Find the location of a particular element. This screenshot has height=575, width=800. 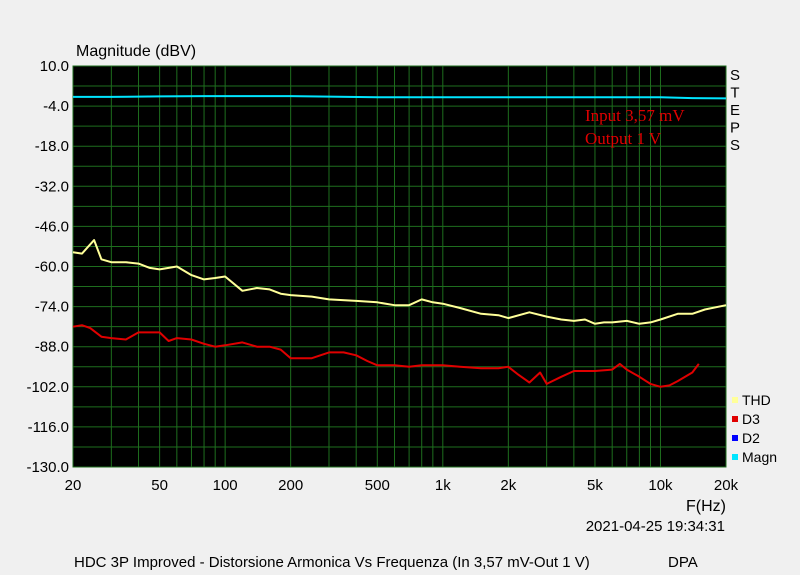

y-tick-label: -18.0 is located at coordinates (52, 146).